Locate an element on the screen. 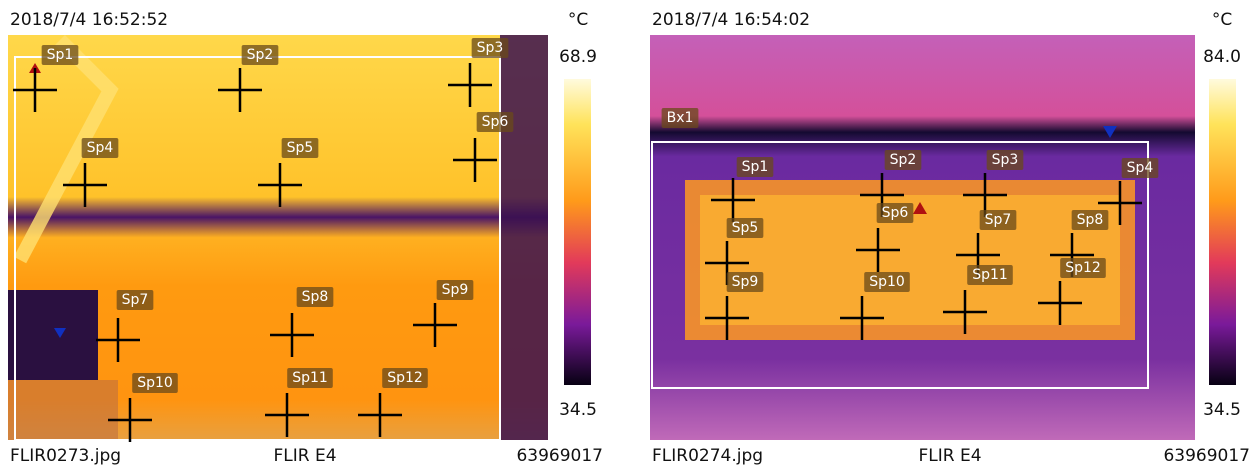  timestamp: 2018/7/4 16:52:52 is located at coordinates (89, 20).